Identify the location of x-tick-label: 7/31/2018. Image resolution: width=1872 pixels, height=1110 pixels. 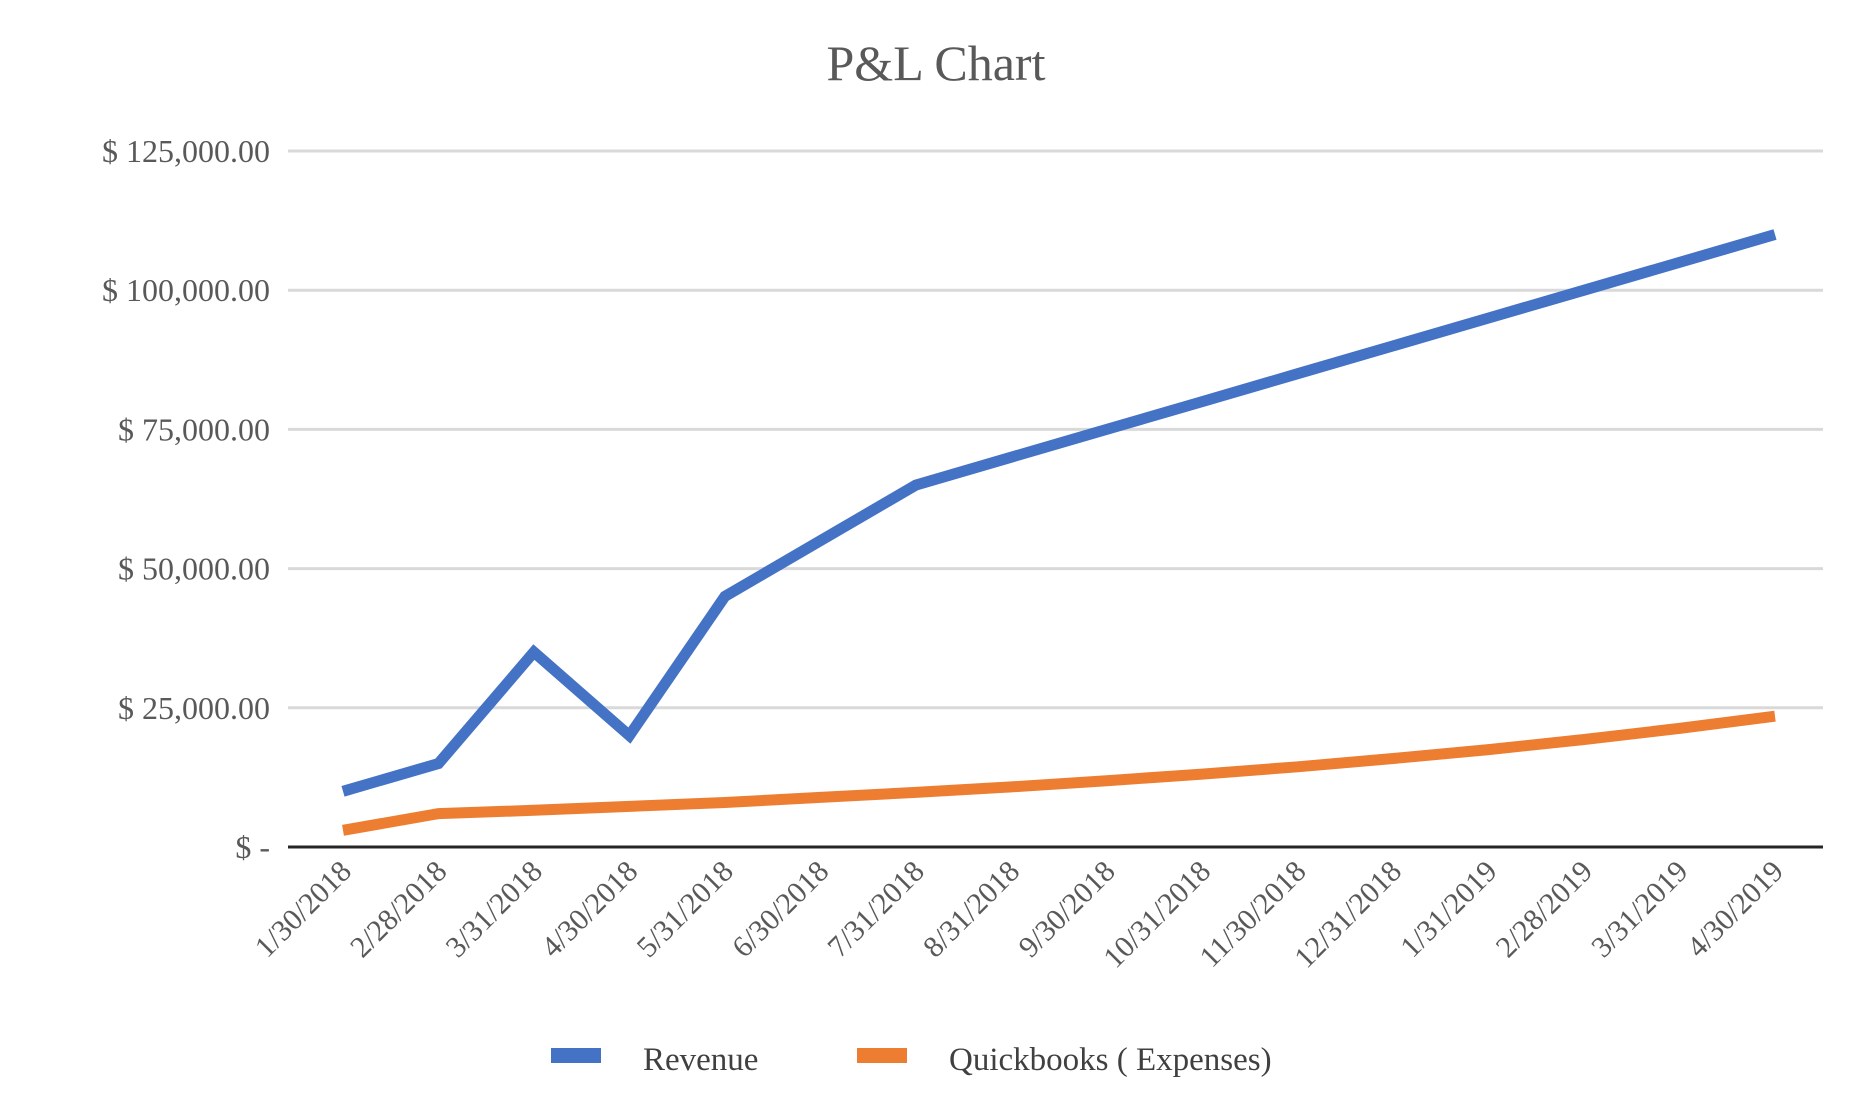
(875, 909).